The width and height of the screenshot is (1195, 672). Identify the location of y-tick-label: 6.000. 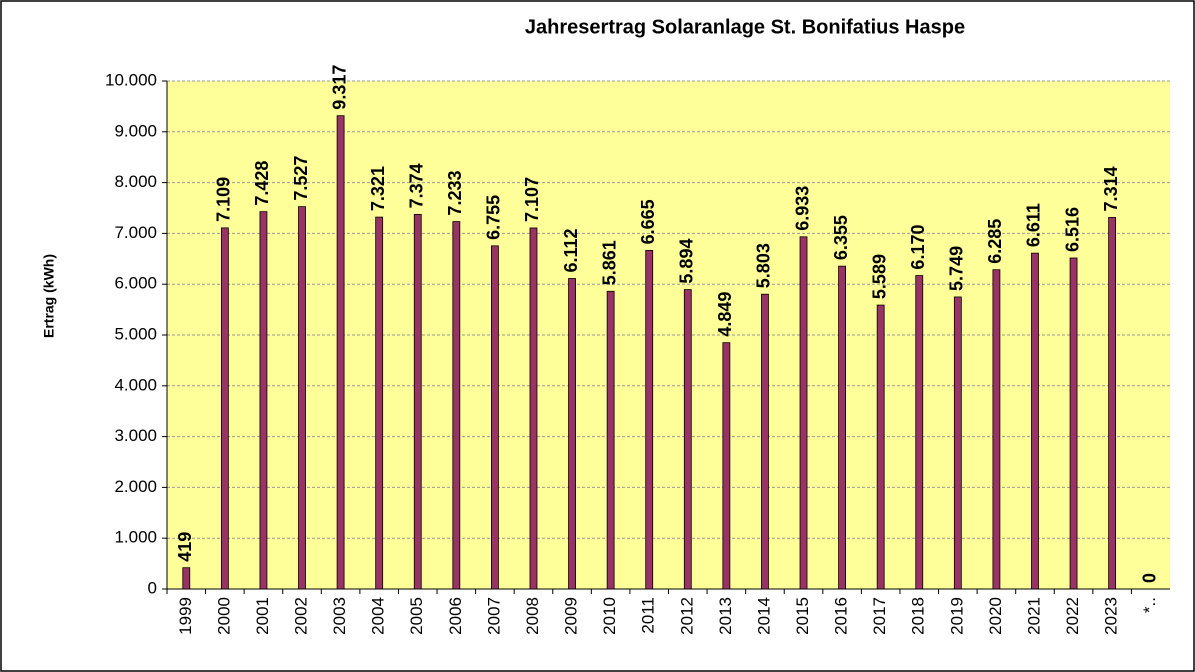
(135, 283).